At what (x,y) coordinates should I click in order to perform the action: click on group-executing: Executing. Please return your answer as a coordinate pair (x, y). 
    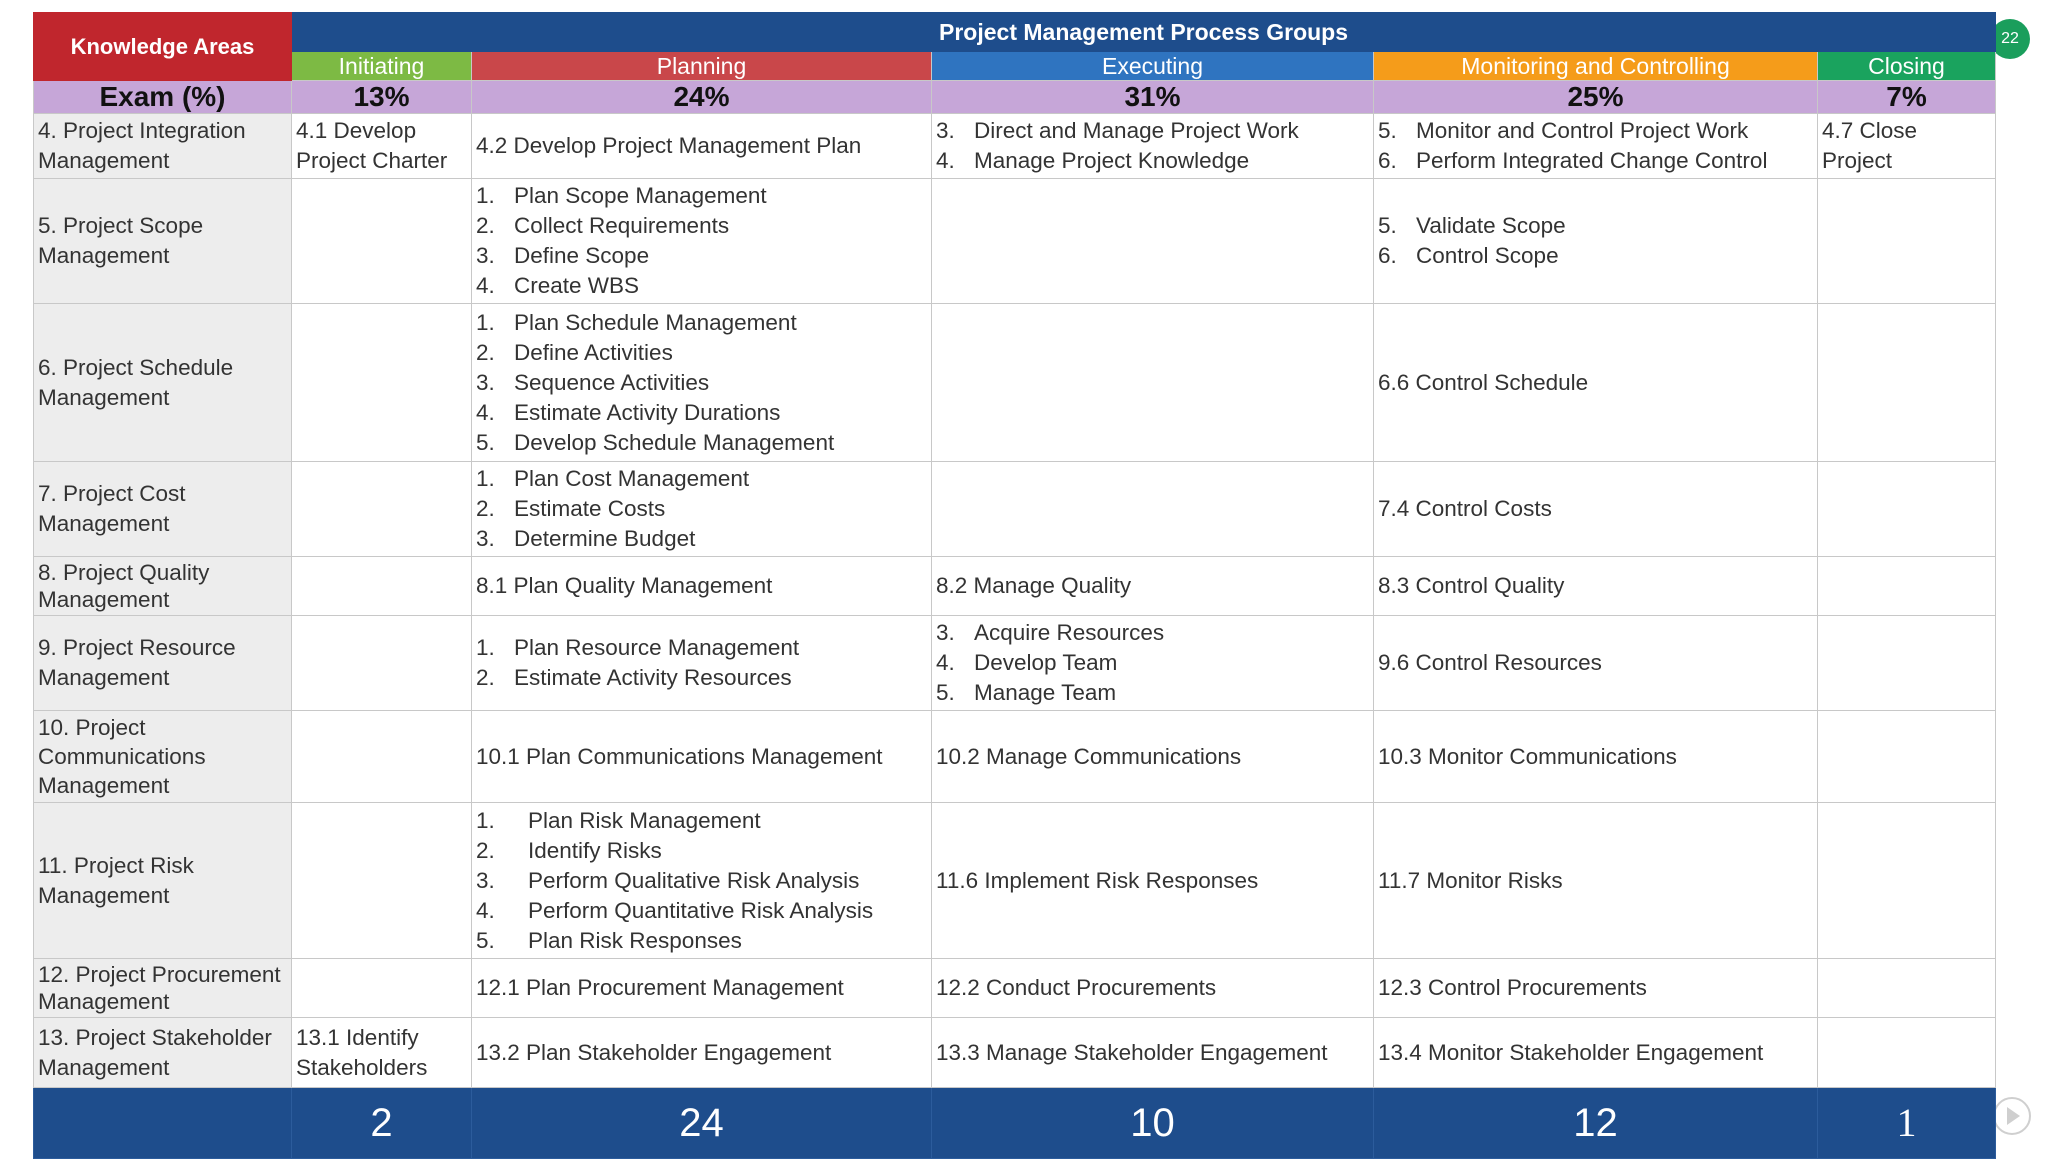
    Looking at the image, I should click on (1152, 66).